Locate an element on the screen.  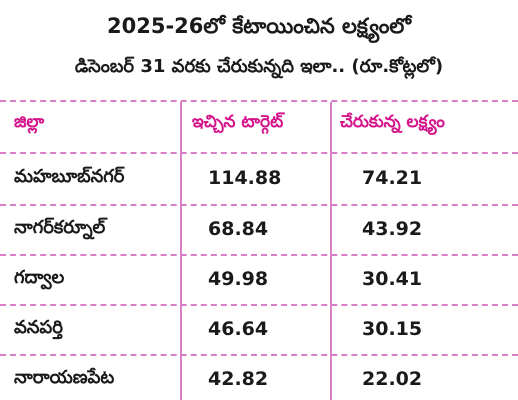
target-cell: 114.88 is located at coordinates (245, 178).